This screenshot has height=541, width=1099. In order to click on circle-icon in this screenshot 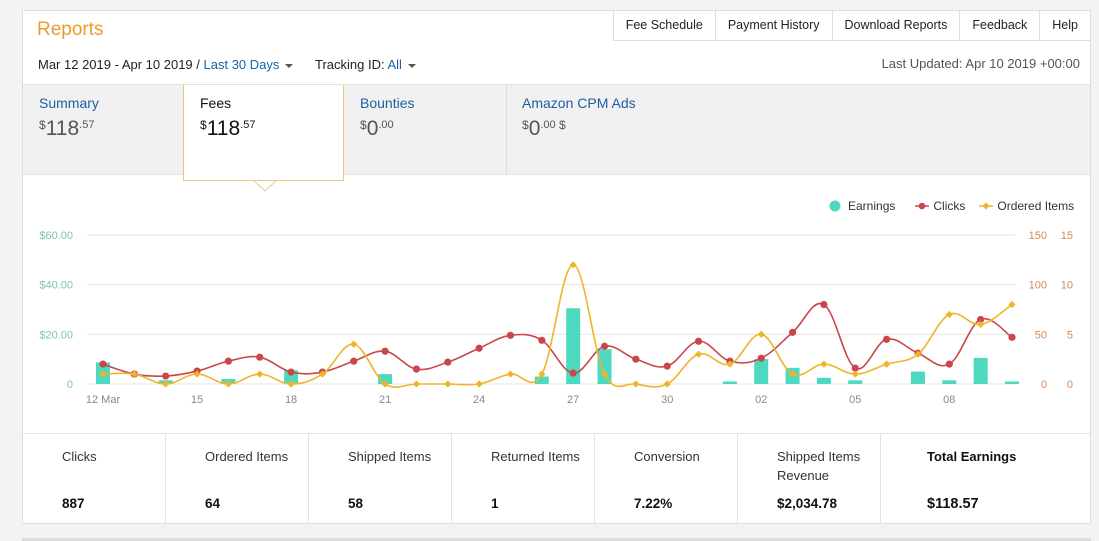, I will do `click(835, 206)`.